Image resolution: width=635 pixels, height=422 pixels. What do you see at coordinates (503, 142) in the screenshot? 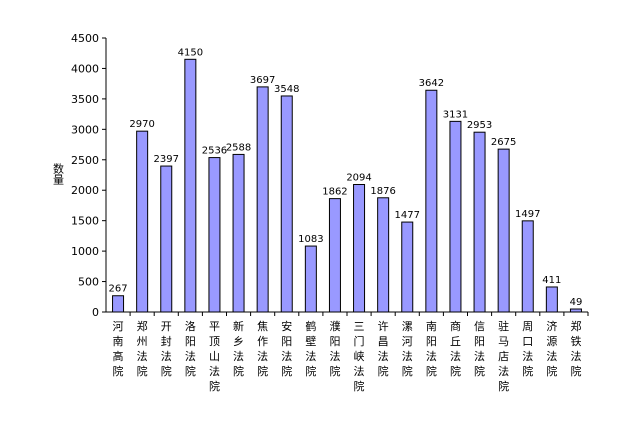
I see `data-label: 2675` at bounding box center [503, 142].